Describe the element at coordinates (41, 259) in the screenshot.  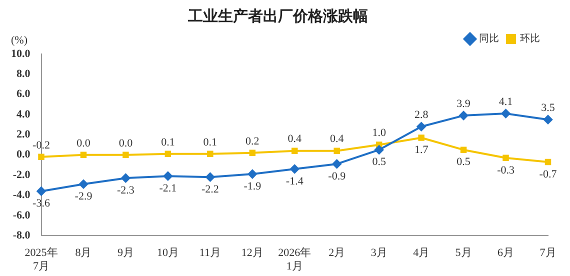
I see `x-tick-label: 2025年 7月` at that location.